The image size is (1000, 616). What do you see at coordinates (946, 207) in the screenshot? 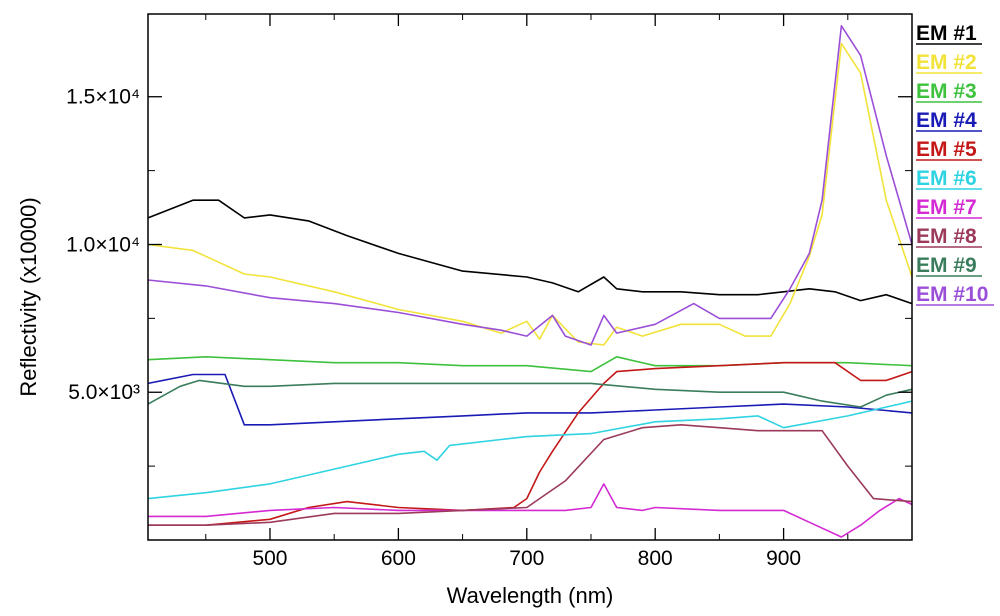
I see `legend-label-em-7: EM #7` at bounding box center [946, 207].